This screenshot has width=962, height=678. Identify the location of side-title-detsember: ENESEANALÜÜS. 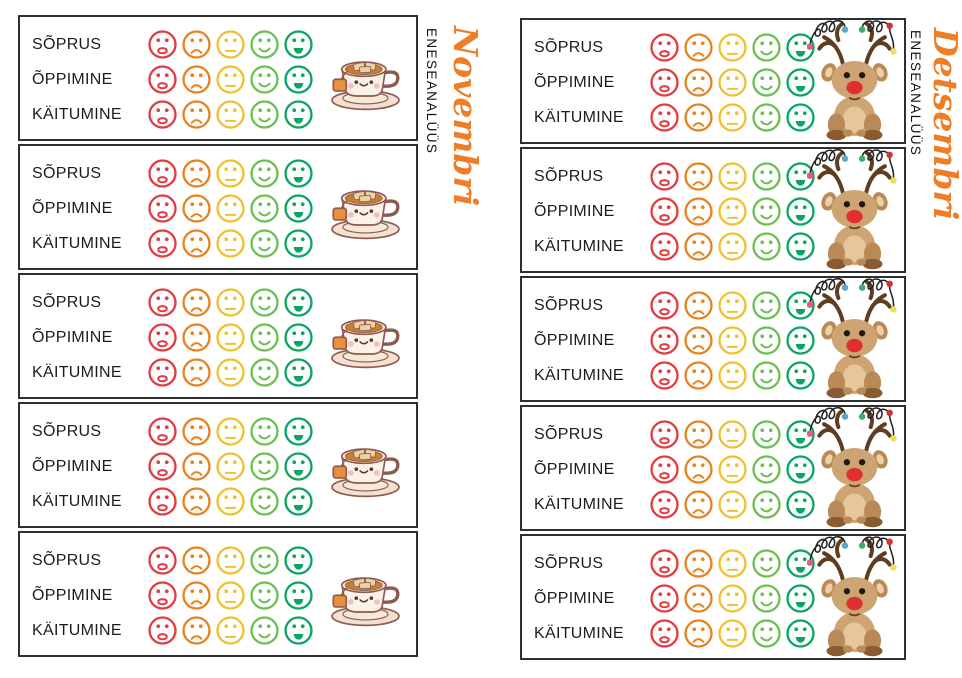
(915, 93).